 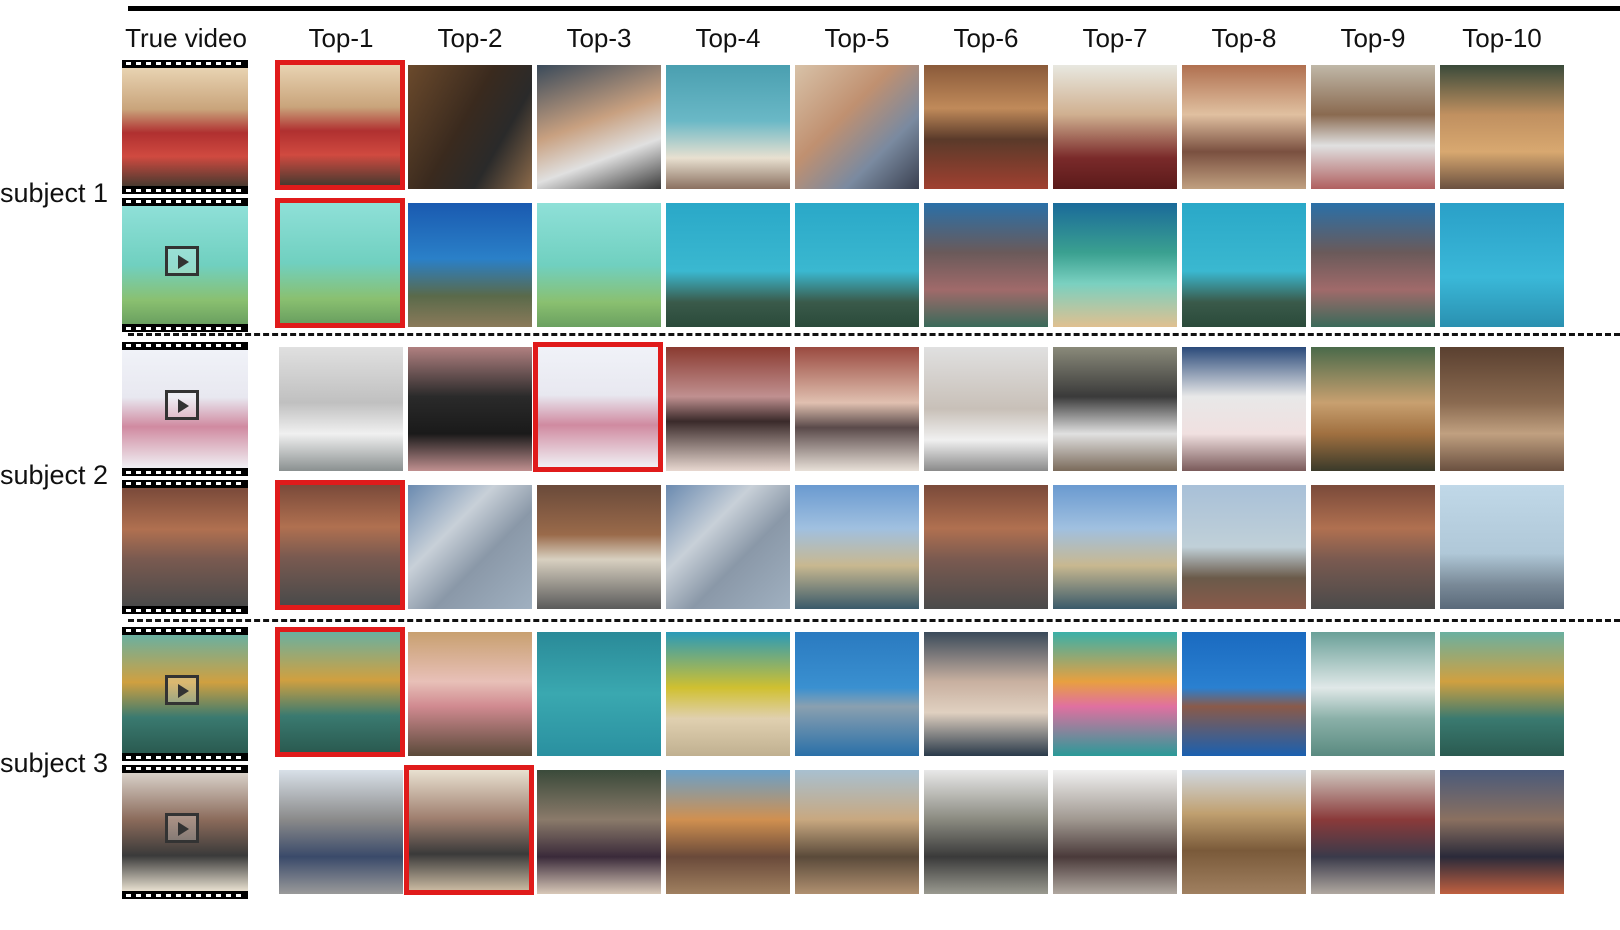 What do you see at coordinates (599, 38) in the screenshot?
I see `column-header-top-3: Top-3` at bounding box center [599, 38].